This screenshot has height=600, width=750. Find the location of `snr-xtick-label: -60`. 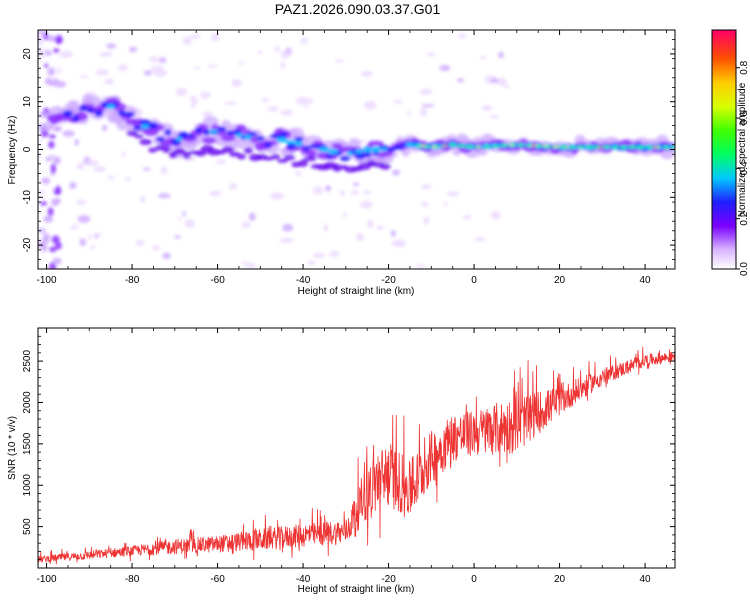

snr-xtick-label: -60 is located at coordinates (217, 579).